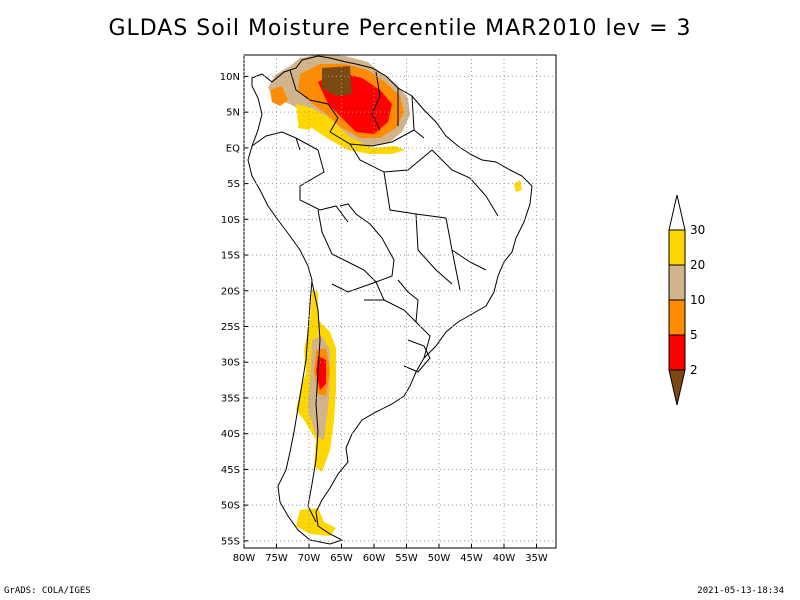  I want to click on tick-label-lon: 45W, so click(471, 558).